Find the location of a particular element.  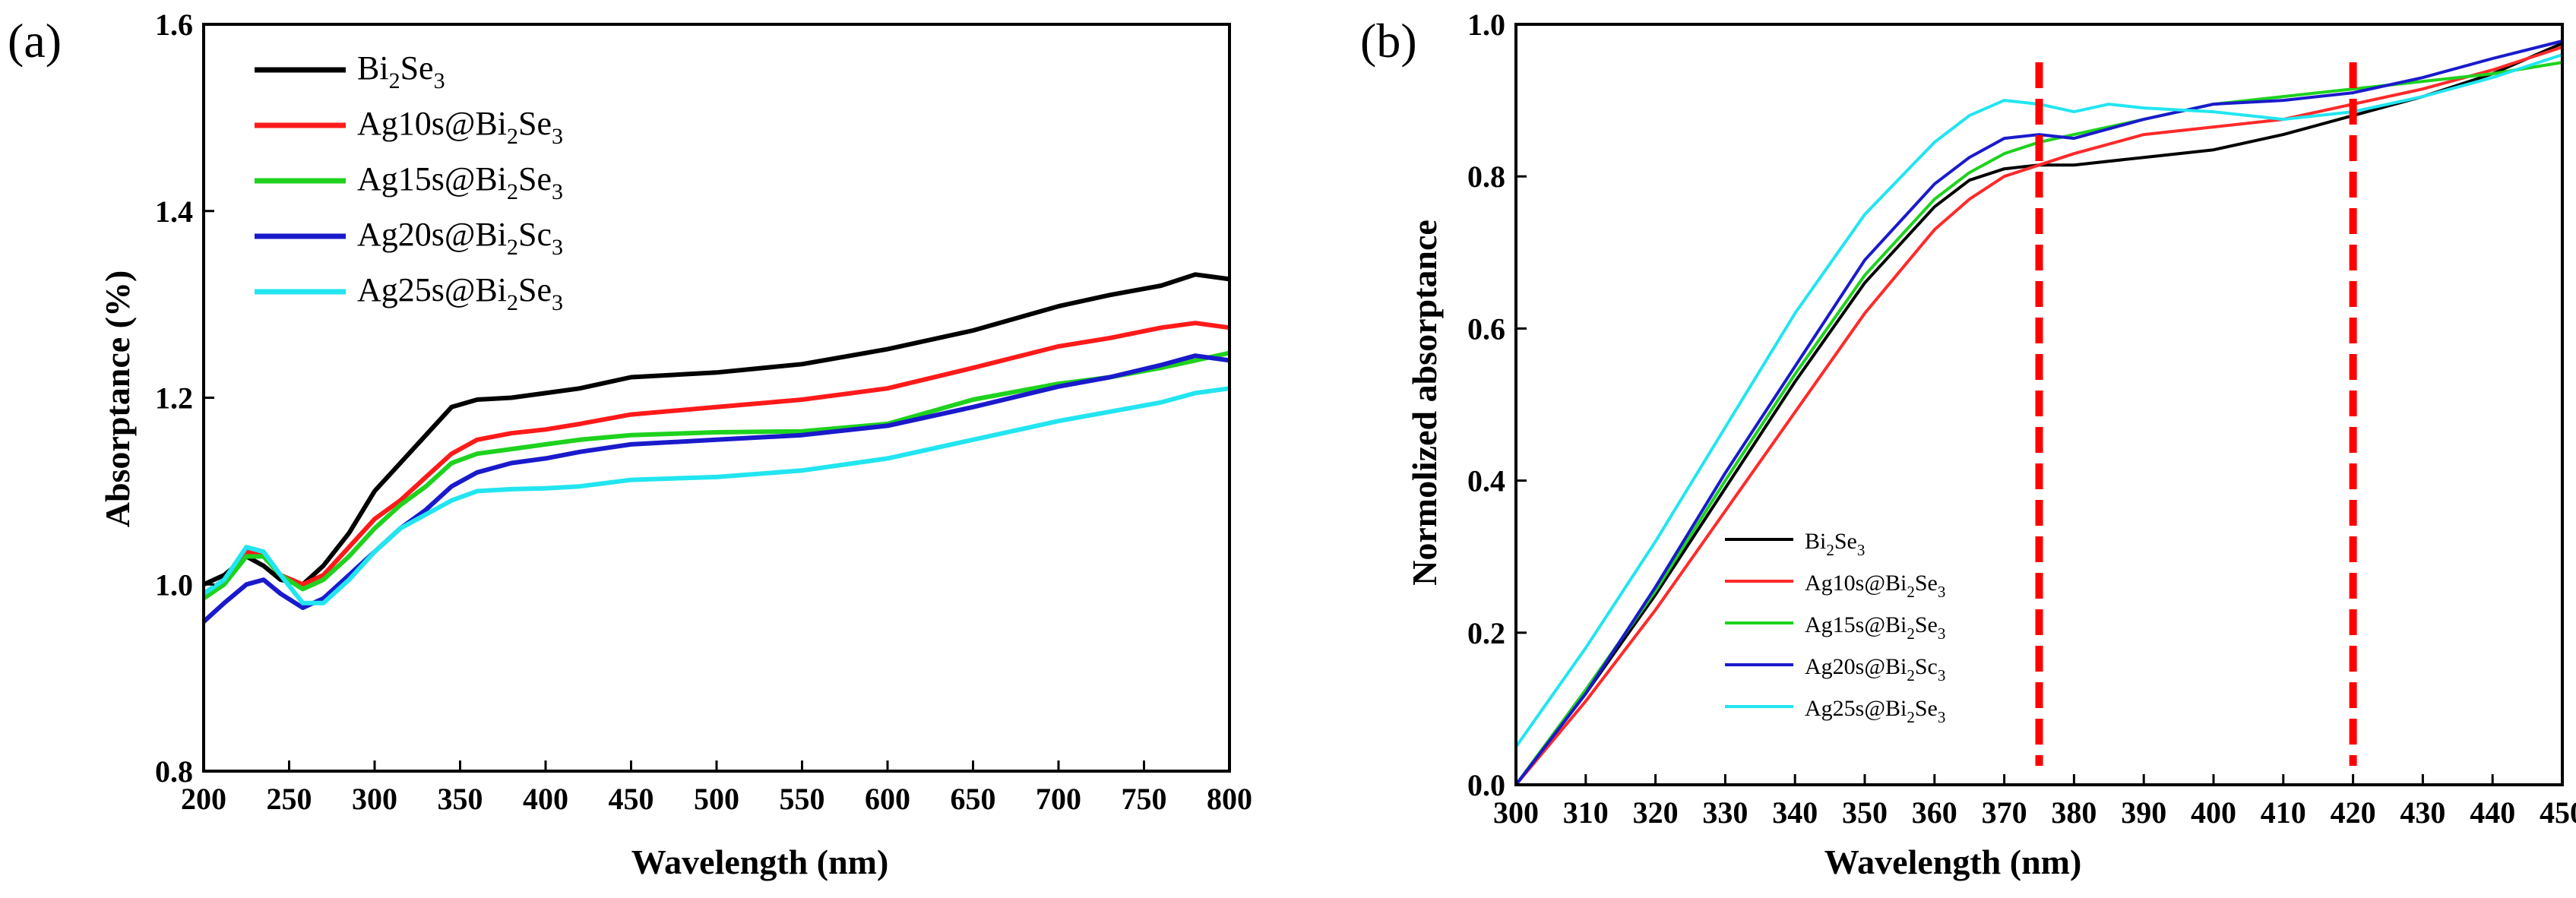

panel-b-x-axis-title: Wavelength (nm) is located at coordinates (1953, 862).